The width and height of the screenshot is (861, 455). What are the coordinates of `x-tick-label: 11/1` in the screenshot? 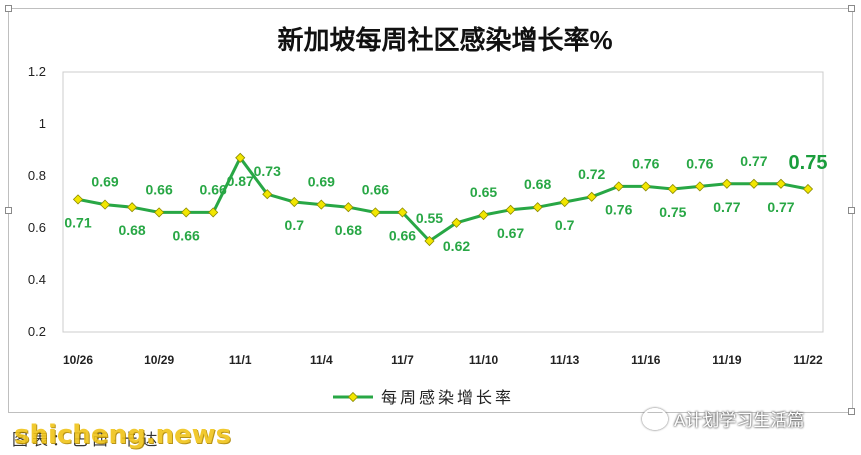 It's located at (240, 360).